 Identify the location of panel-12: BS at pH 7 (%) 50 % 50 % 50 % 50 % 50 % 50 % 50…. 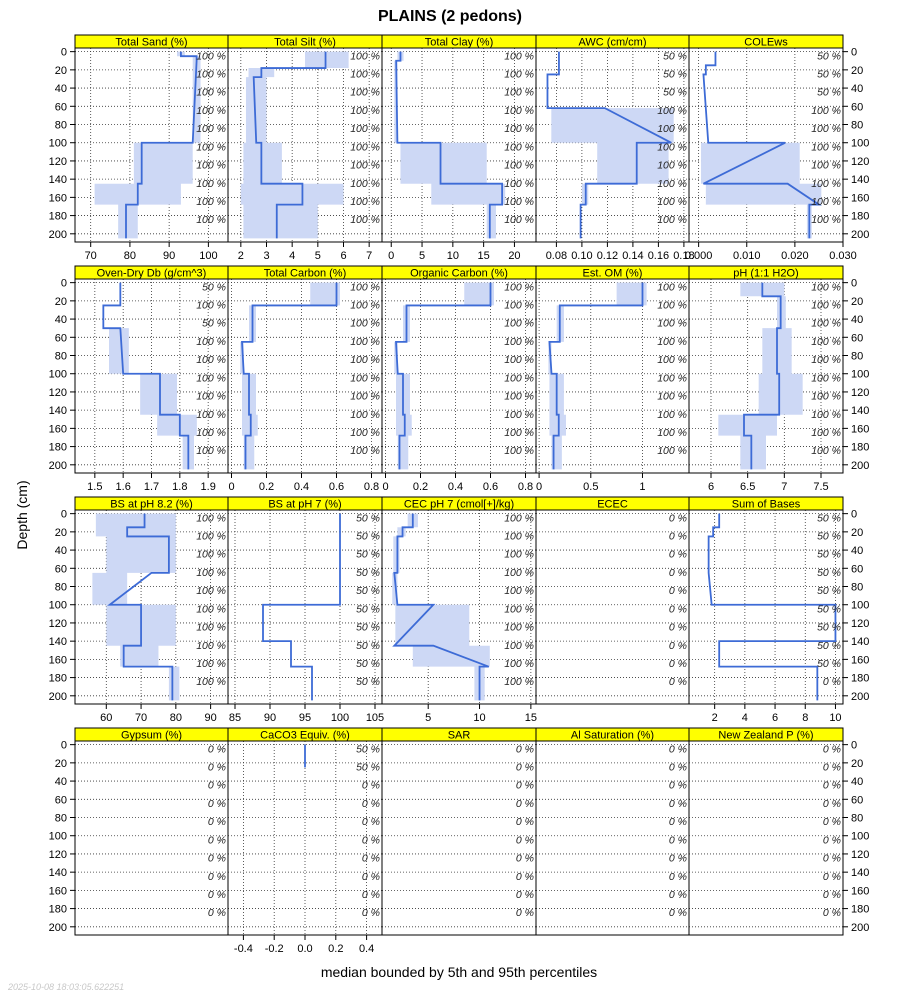
(305, 610).